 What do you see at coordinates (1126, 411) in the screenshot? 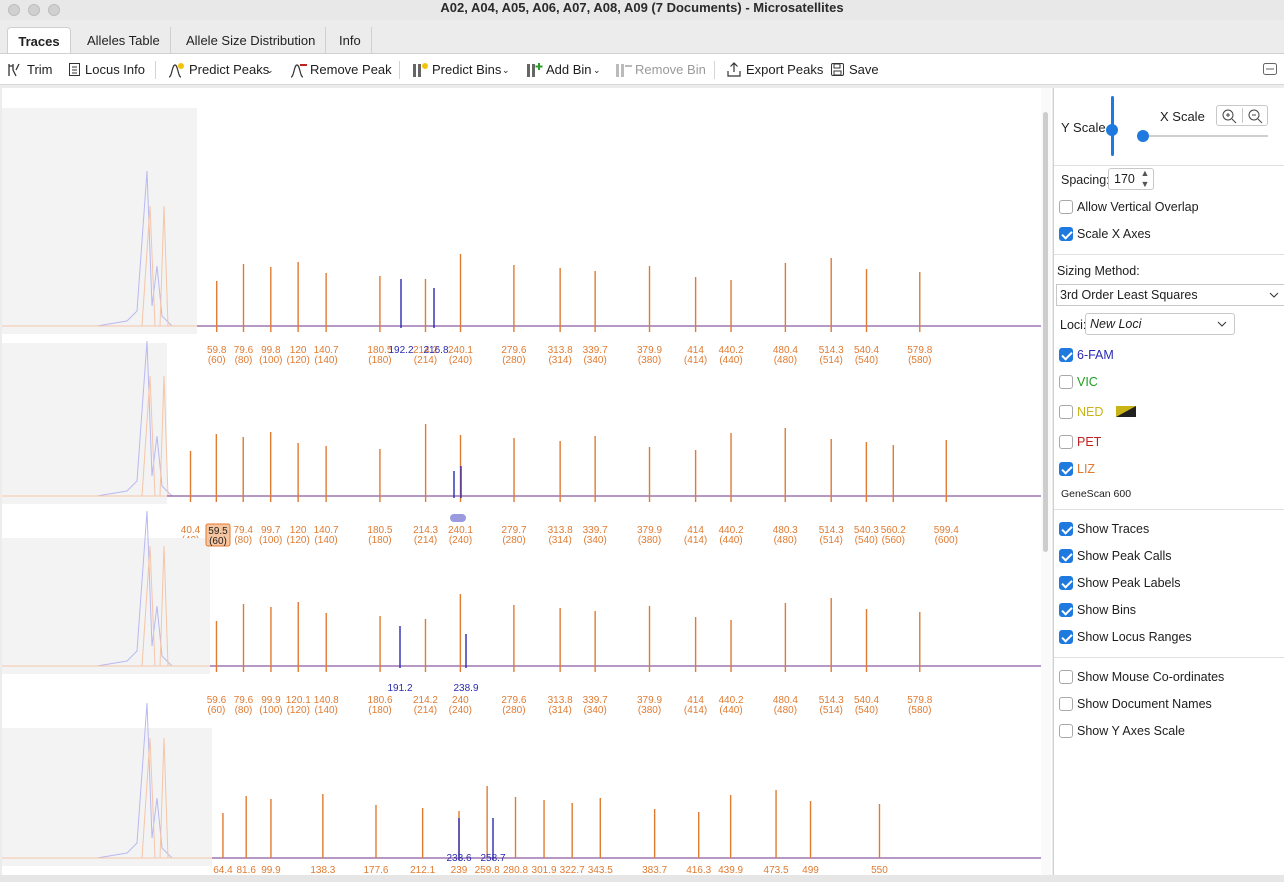
I see `color-swatch-icon` at bounding box center [1126, 411].